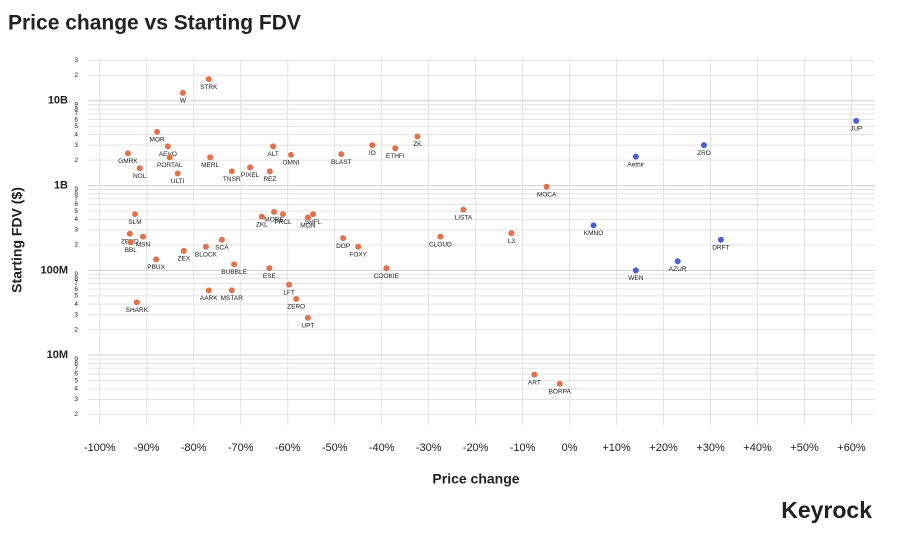 This screenshot has width=900, height=541. What do you see at coordinates (335, 448) in the screenshot?
I see `x-tick-label: -50%` at bounding box center [335, 448].